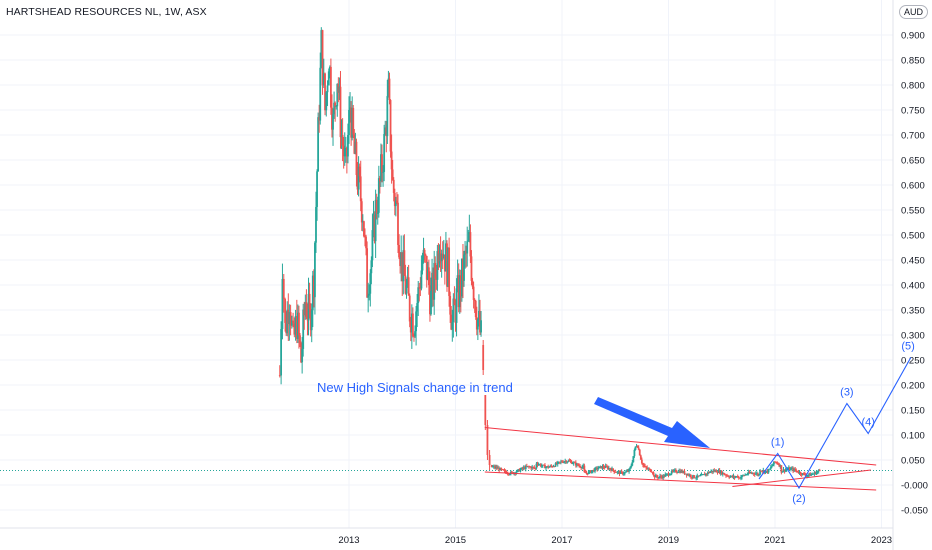  Describe the element at coordinates (455, 540) in the screenshot. I see `x-tick-label: 2015` at that location.